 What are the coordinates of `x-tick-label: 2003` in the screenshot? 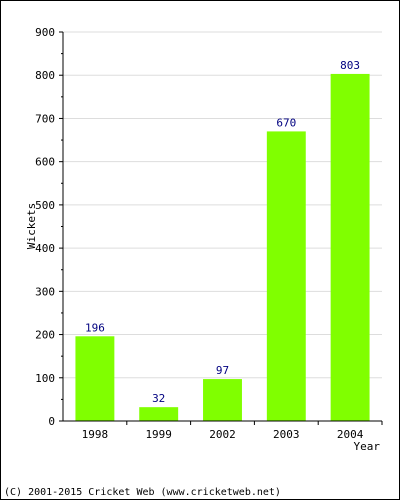 It's located at (286, 434).